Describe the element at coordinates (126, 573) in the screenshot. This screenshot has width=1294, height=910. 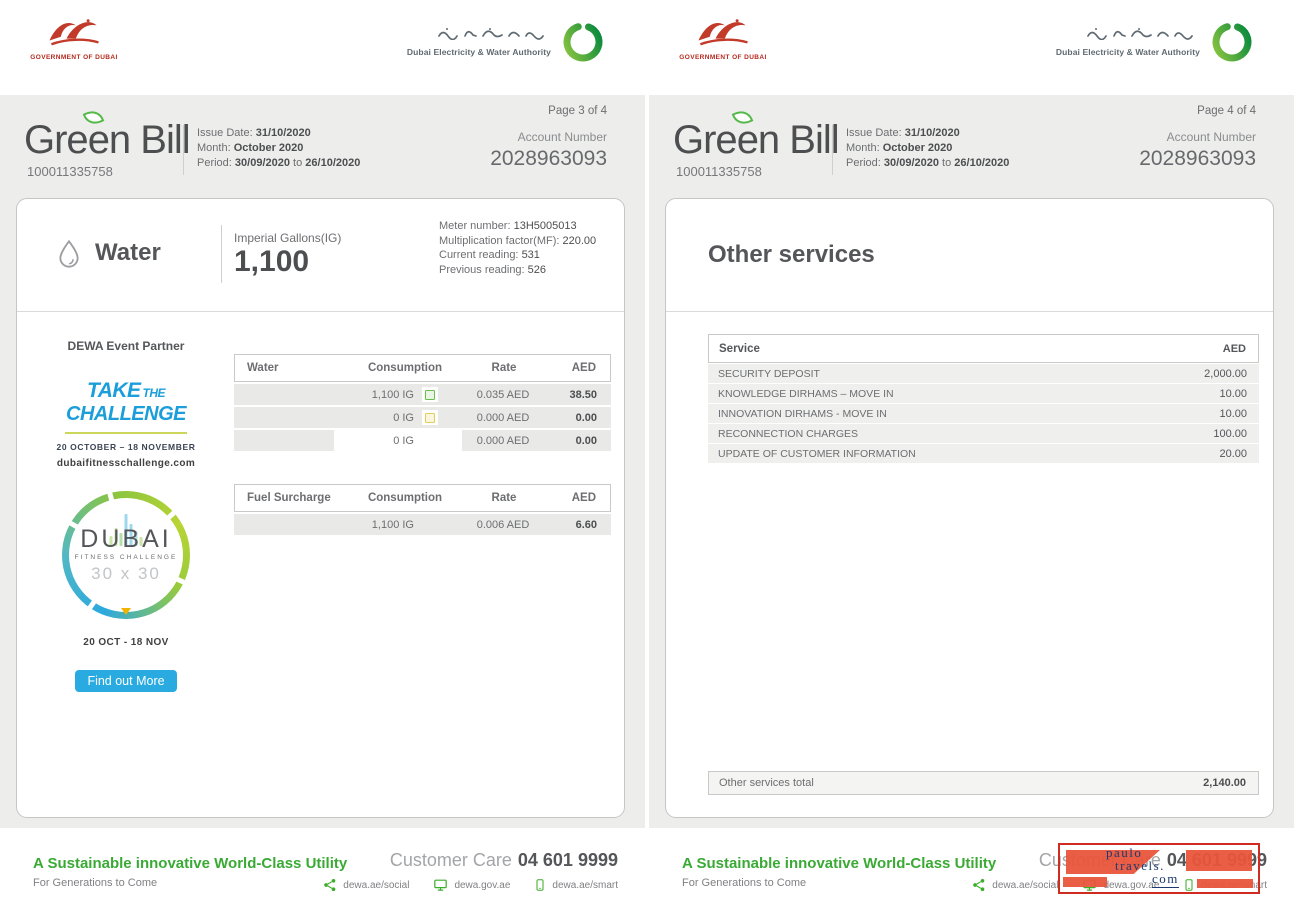
I see `badge-3030-text: 30 x 30` at that location.